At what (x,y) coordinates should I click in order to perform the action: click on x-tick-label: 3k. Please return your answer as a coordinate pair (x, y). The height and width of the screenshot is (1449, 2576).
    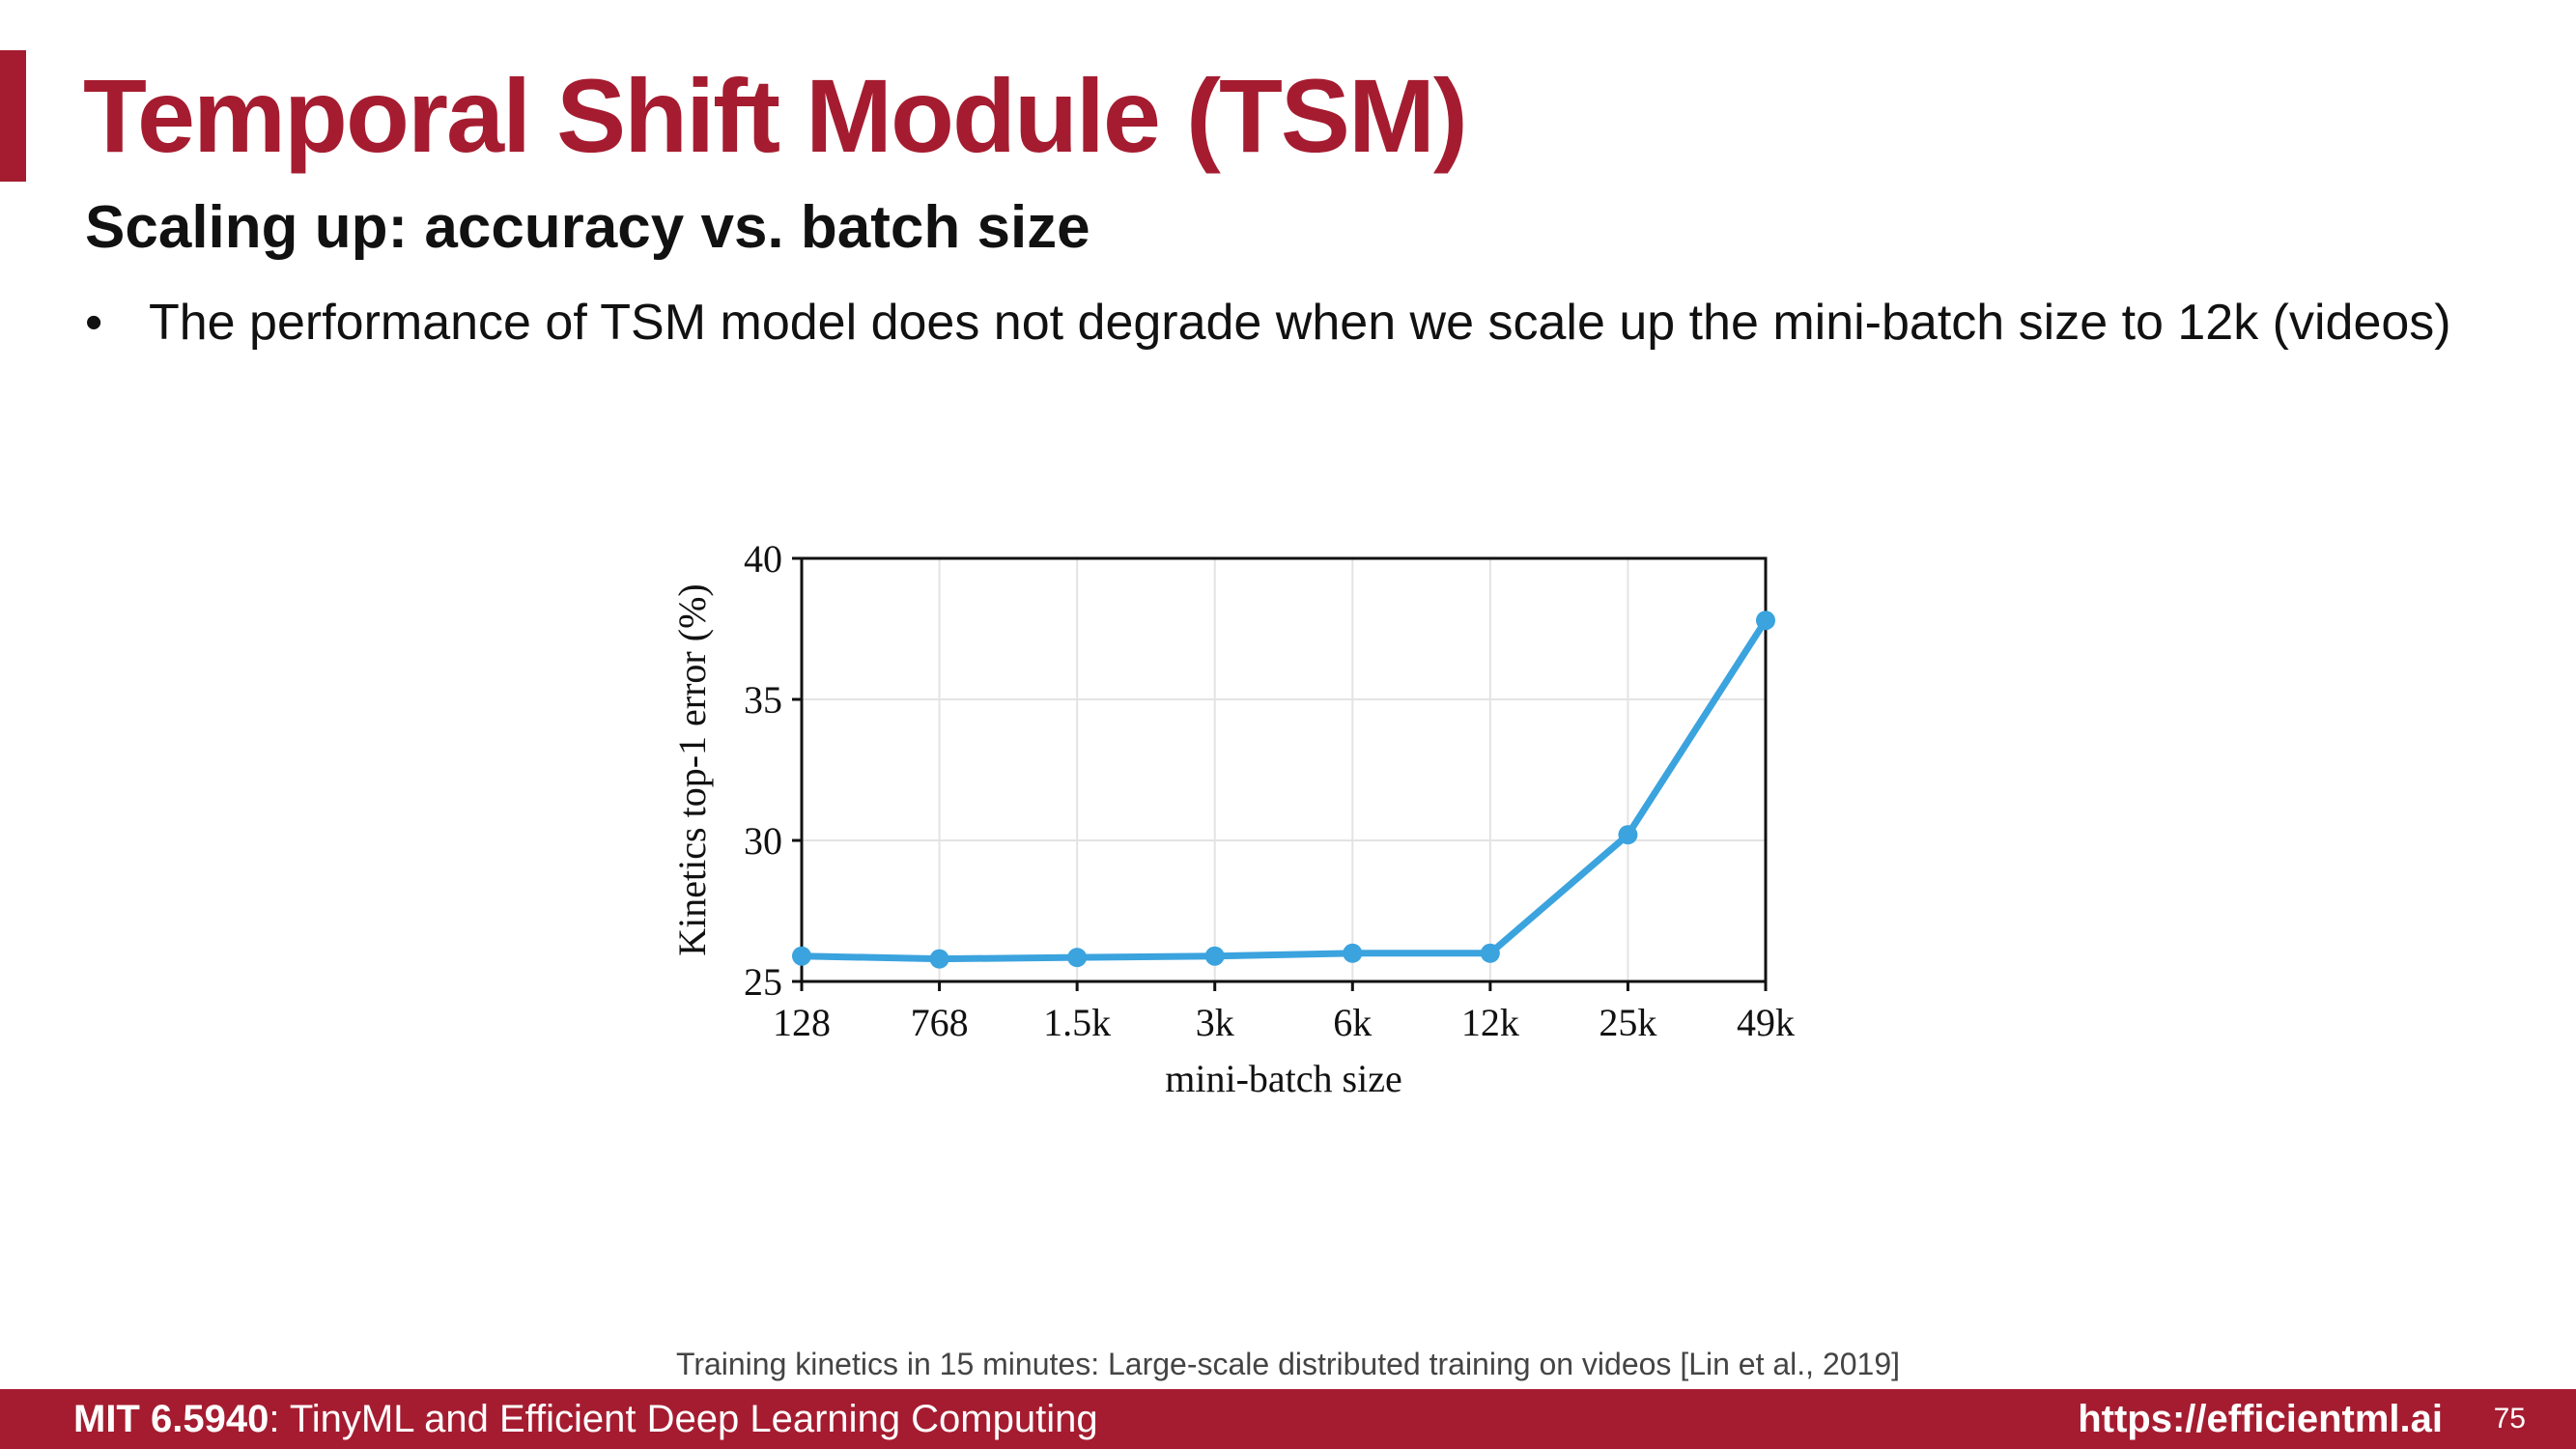
    Looking at the image, I should click on (1215, 1022).